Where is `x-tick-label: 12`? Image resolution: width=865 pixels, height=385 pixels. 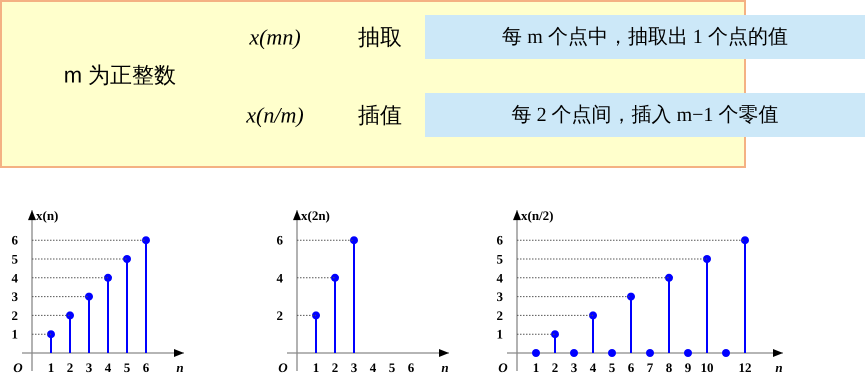 x-tick-label: 12 is located at coordinates (745, 367).